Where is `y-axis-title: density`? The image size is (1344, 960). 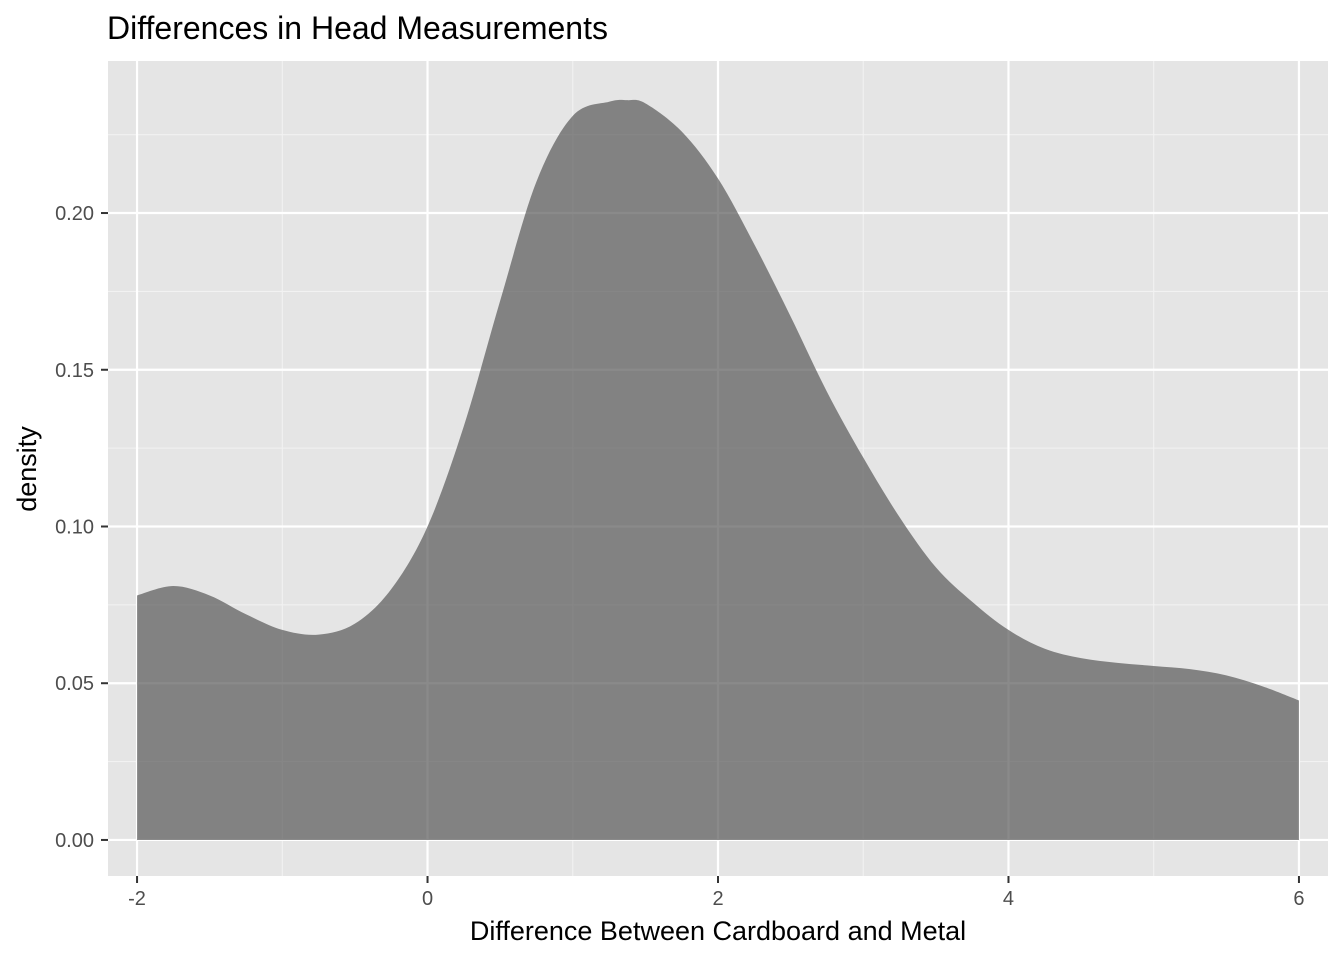 y-axis-title: density is located at coordinates (27, 469).